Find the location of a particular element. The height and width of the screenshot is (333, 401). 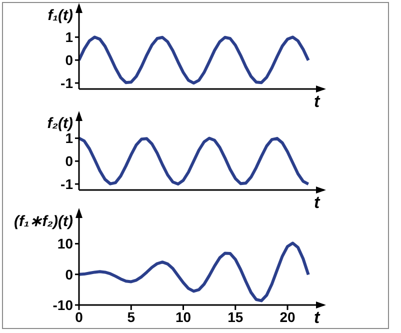

y-axis-title: f₁(t) is located at coordinates (60, 15).